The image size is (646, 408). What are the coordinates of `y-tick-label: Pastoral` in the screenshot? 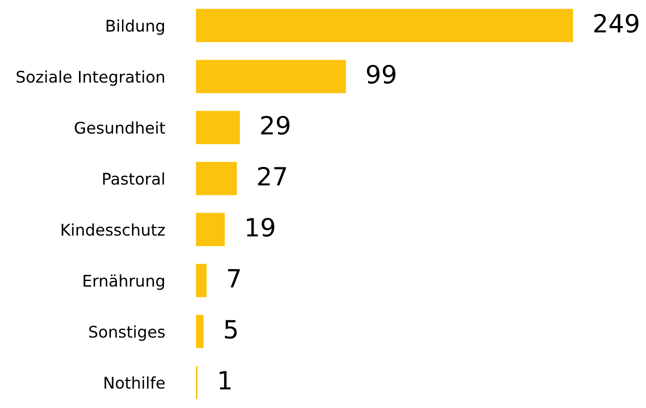 It's located at (133, 178).